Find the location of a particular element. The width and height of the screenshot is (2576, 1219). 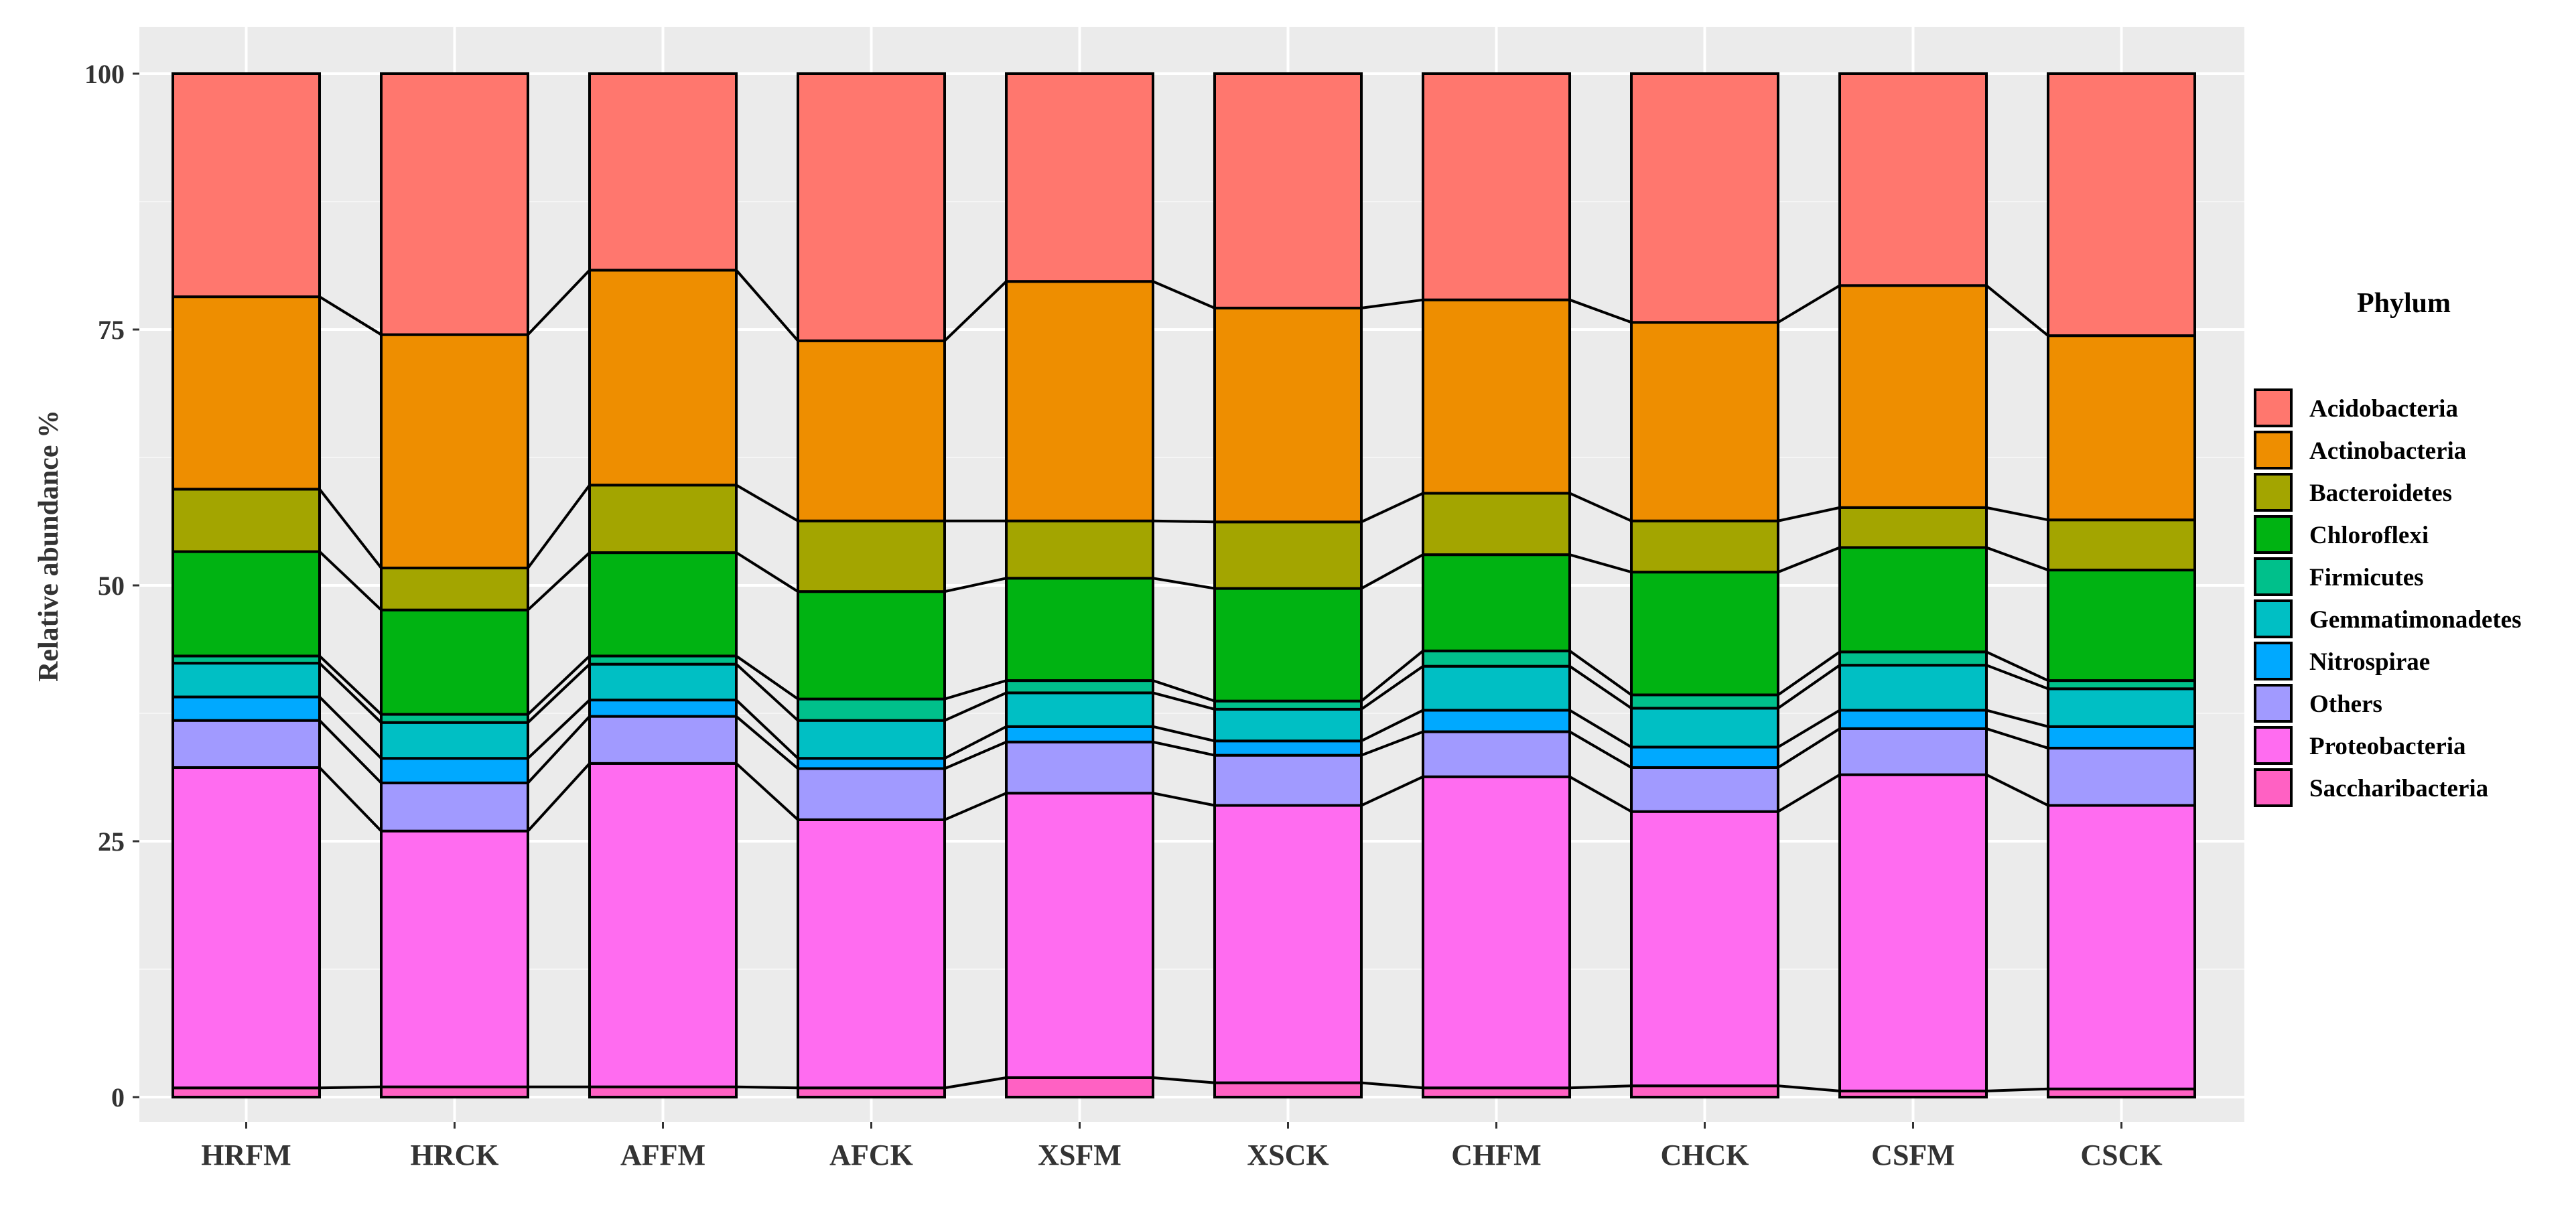

bar-stack-afck is located at coordinates (872, 585).